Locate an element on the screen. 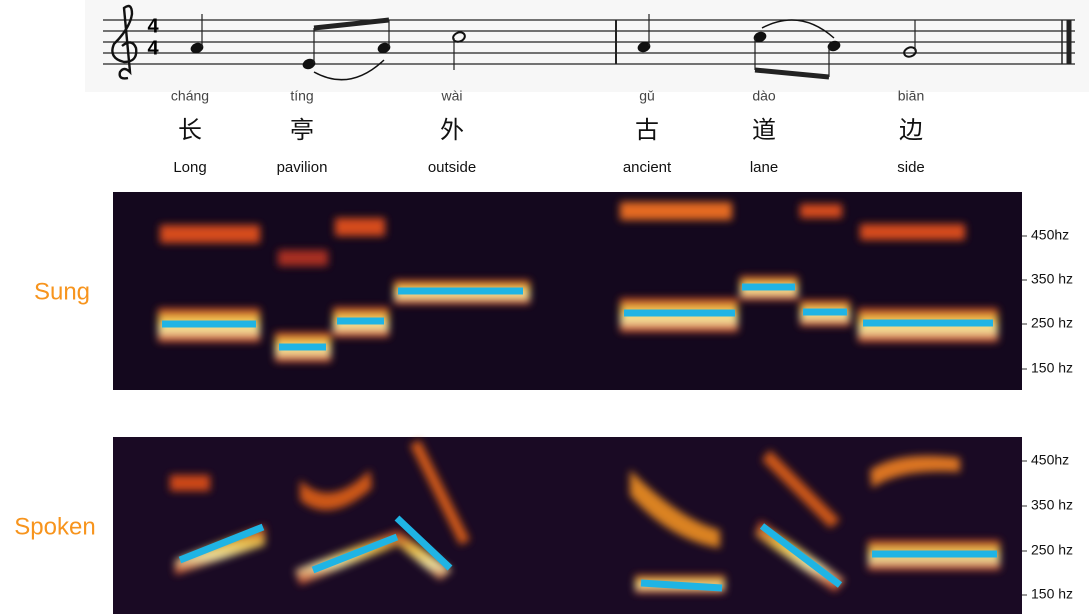 This screenshot has width=1089, height=614. hanzi: 边 is located at coordinates (911, 130).